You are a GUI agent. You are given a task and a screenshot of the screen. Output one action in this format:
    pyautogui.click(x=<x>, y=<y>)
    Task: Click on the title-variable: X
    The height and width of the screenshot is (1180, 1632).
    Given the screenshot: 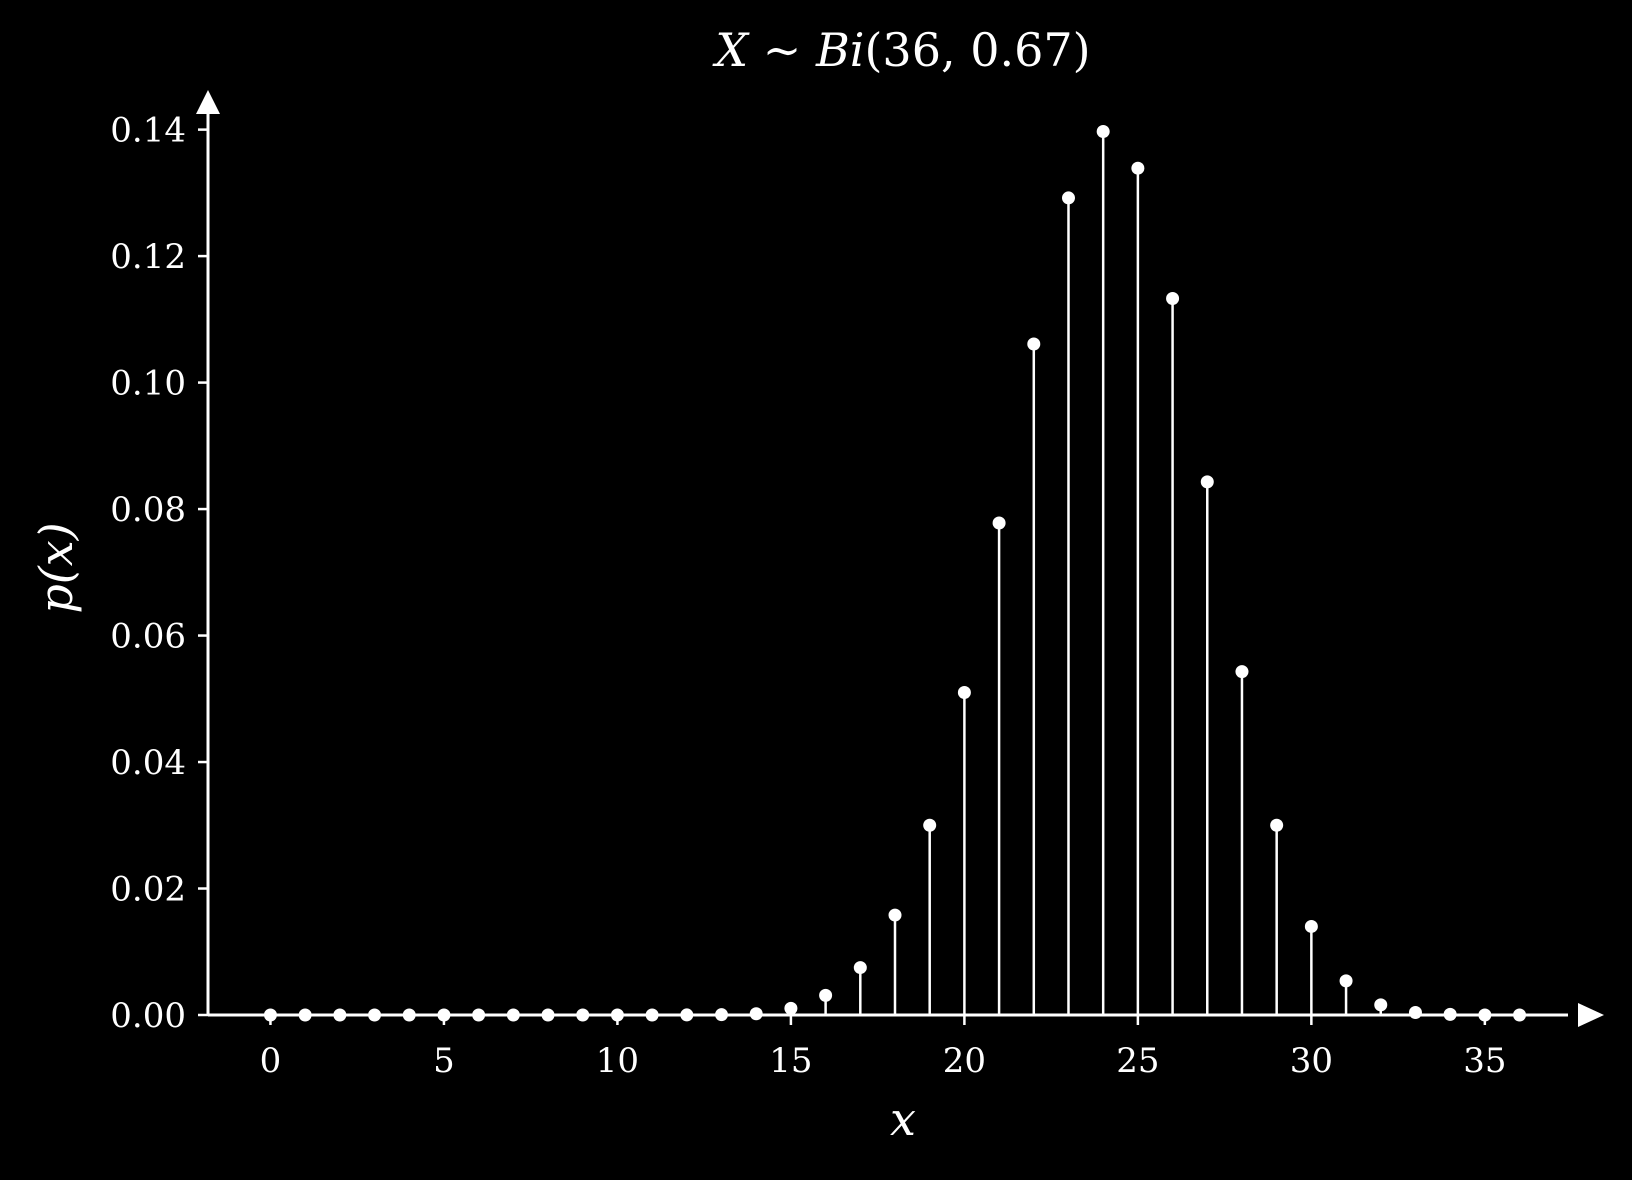 What is the action you would take?
    pyautogui.click(x=731, y=50)
    